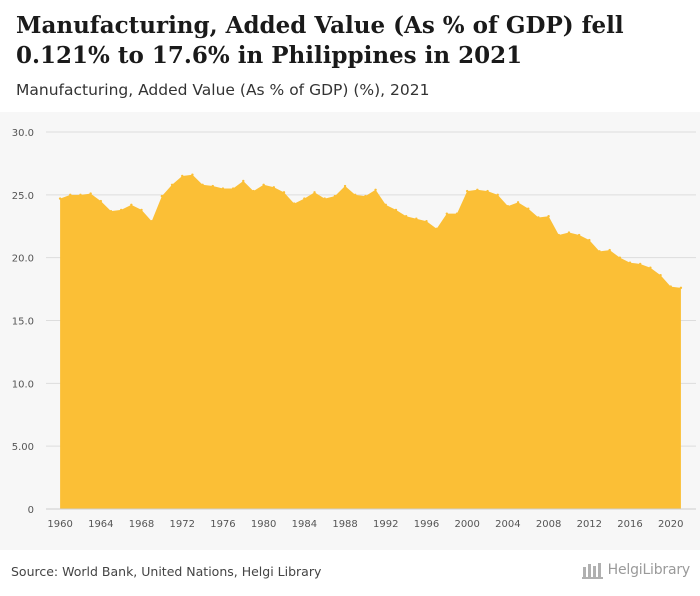 The width and height of the screenshot is (700, 596). What do you see at coordinates (23, 196) in the screenshot?
I see `y-tick-label: 25.0` at bounding box center [23, 196].